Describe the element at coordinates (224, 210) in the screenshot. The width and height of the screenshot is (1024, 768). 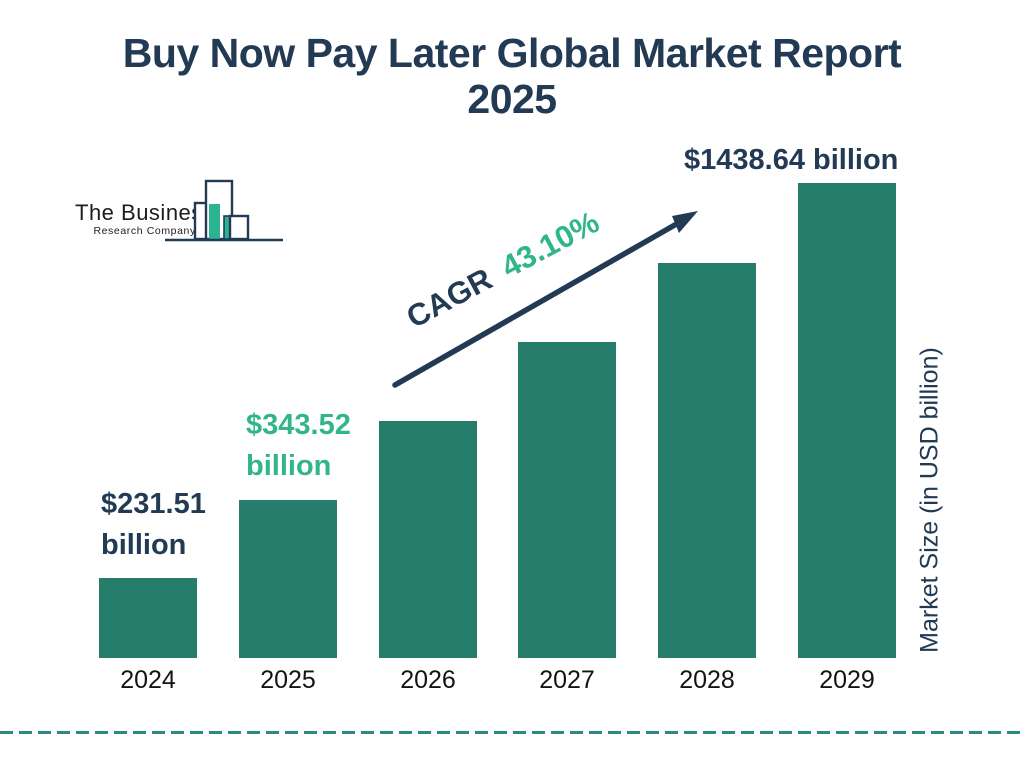
I see `logo-bar-chart-icon` at that location.